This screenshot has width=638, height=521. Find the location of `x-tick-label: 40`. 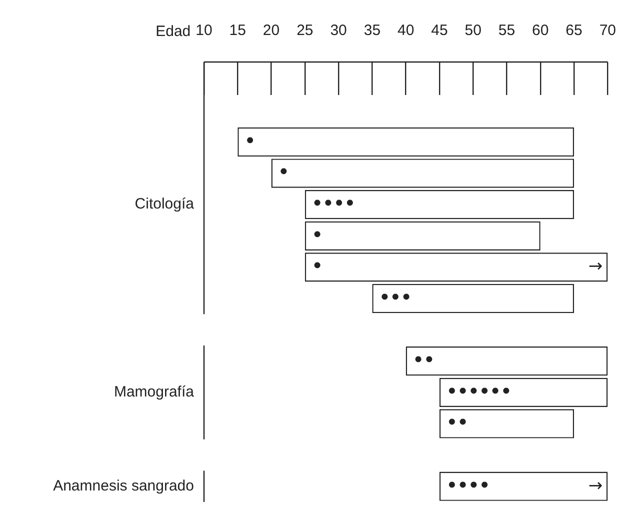

x-tick-label: 40 is located at coordinates (405, 31).